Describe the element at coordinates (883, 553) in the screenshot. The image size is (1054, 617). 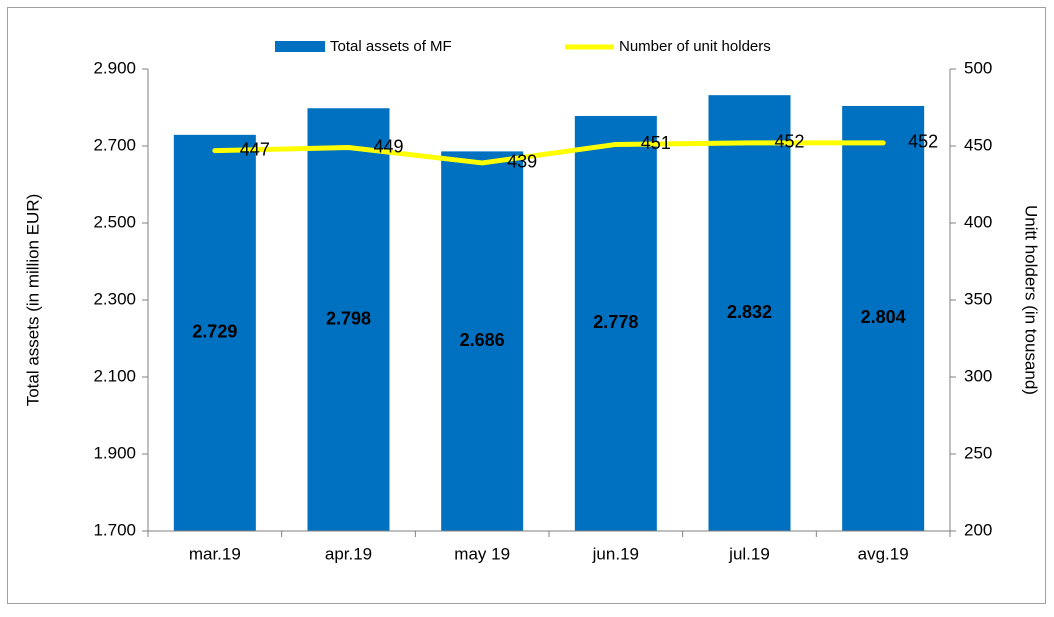
I see `x-tick-label: avg.19` at that location.